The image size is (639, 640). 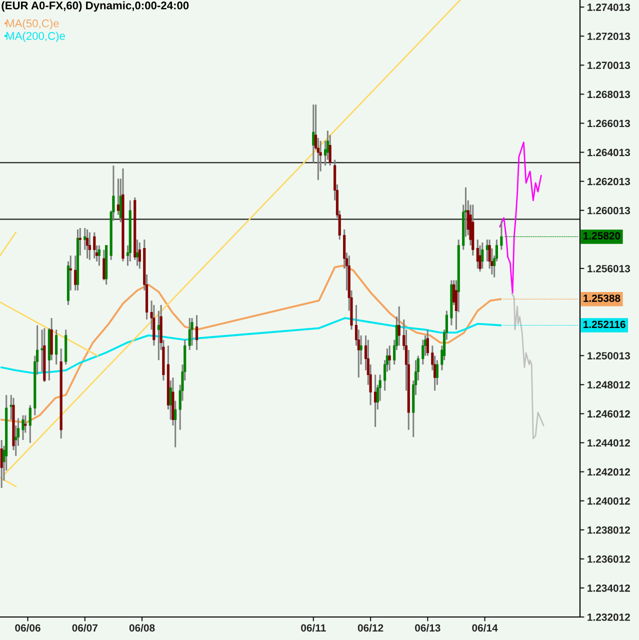 What do you see at coordinates (485, 628) in the screenshot?
I see `x-tick-label: 06/14` at bounding box center [485, 628].